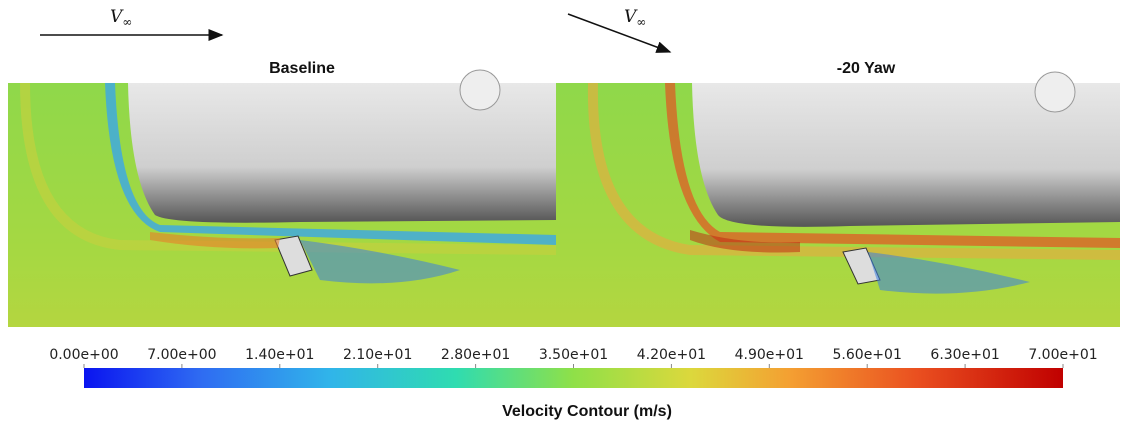  I want to click on colorbar-tick-label: 2.80e+01, so click(475, 355).